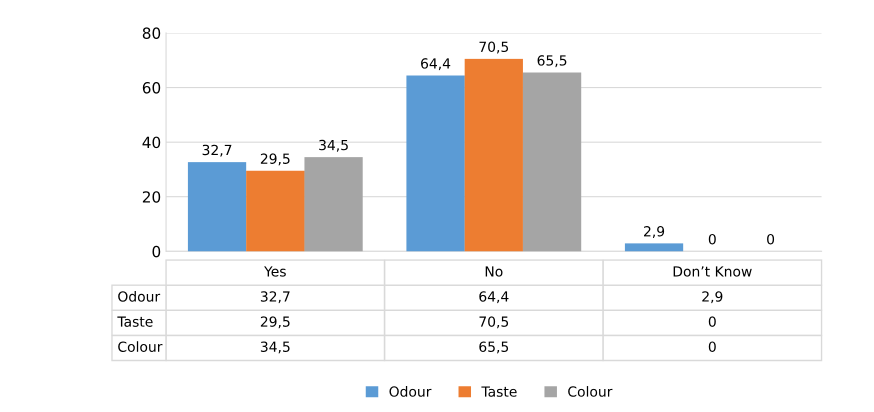 Image resolution: width=874 pixels, height=412 pixels. I want to click on data-label: 64,4, so click(493, 297).